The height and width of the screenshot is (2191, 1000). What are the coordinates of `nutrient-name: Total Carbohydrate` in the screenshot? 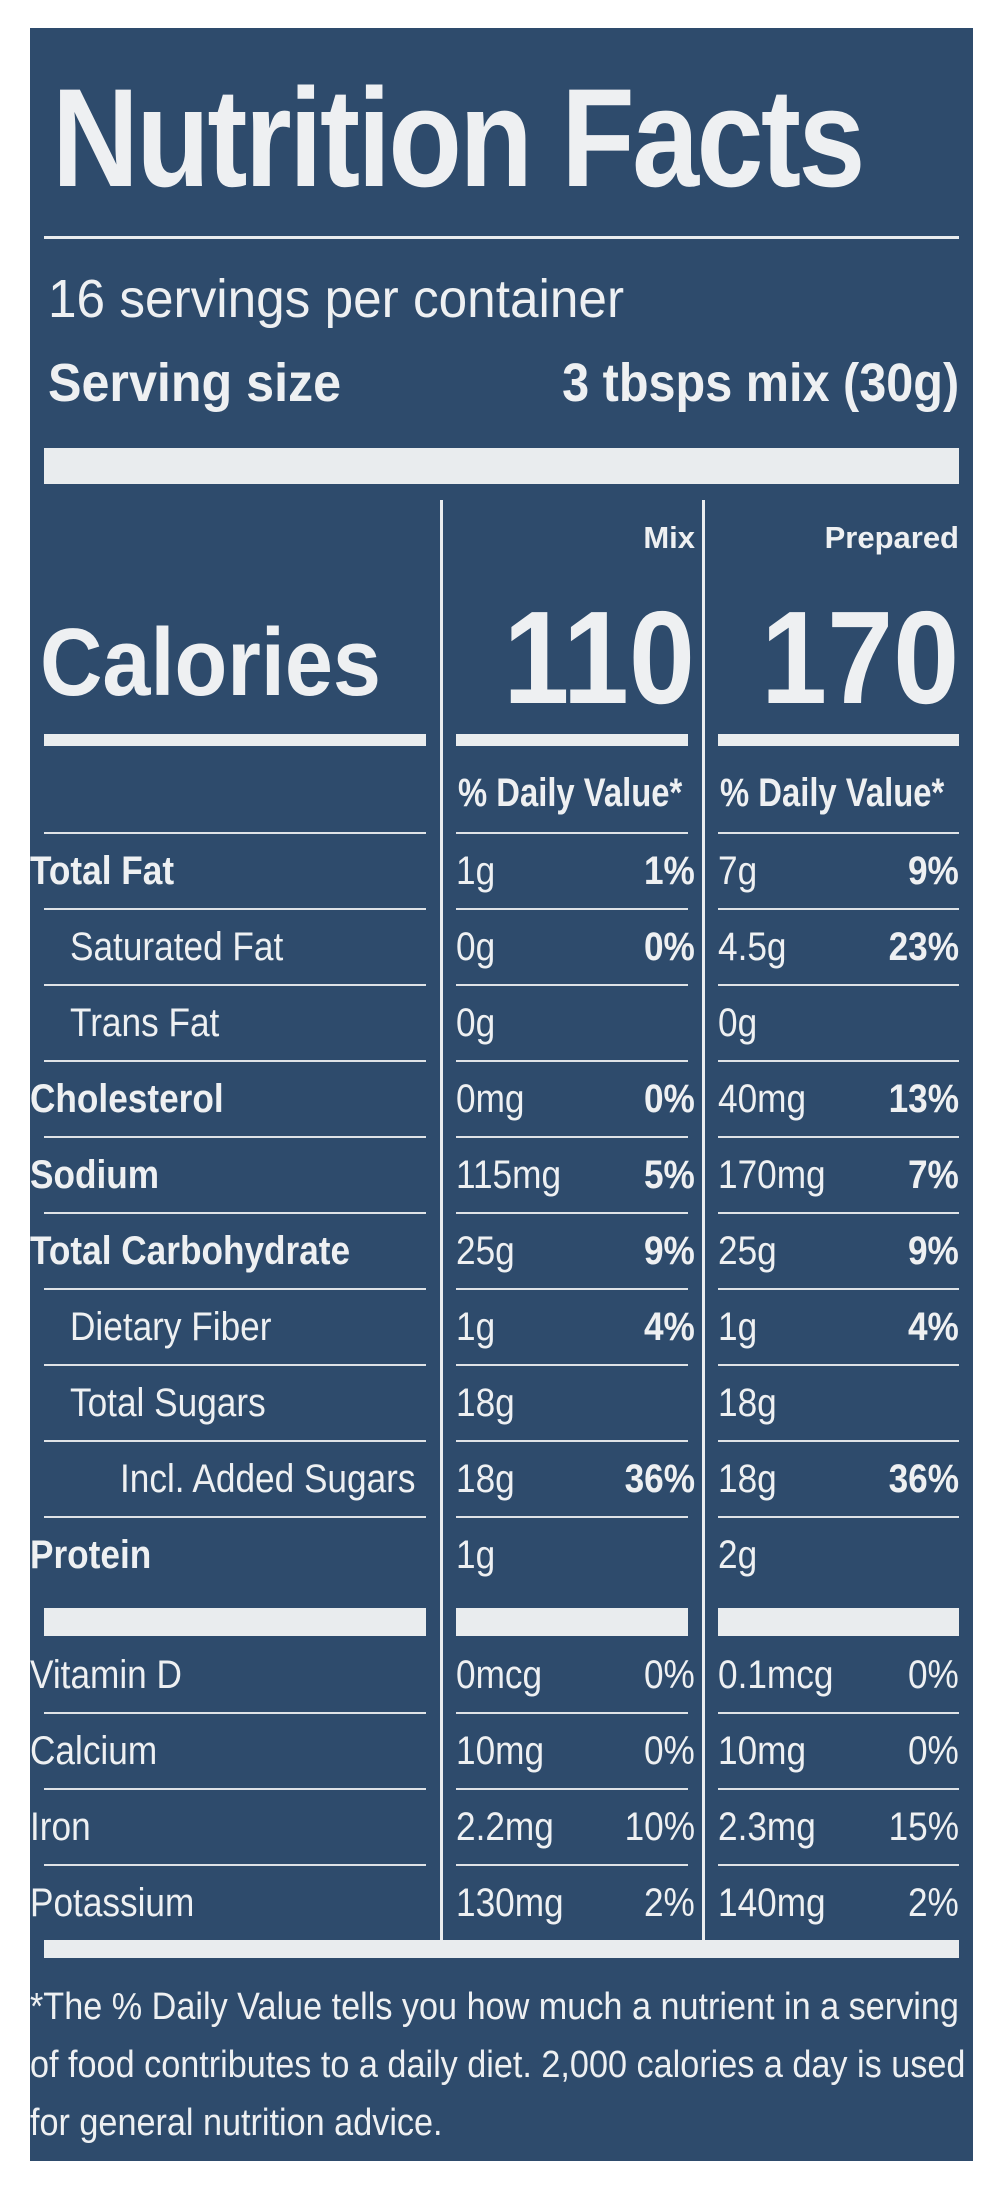 It's located at (190, 1251).